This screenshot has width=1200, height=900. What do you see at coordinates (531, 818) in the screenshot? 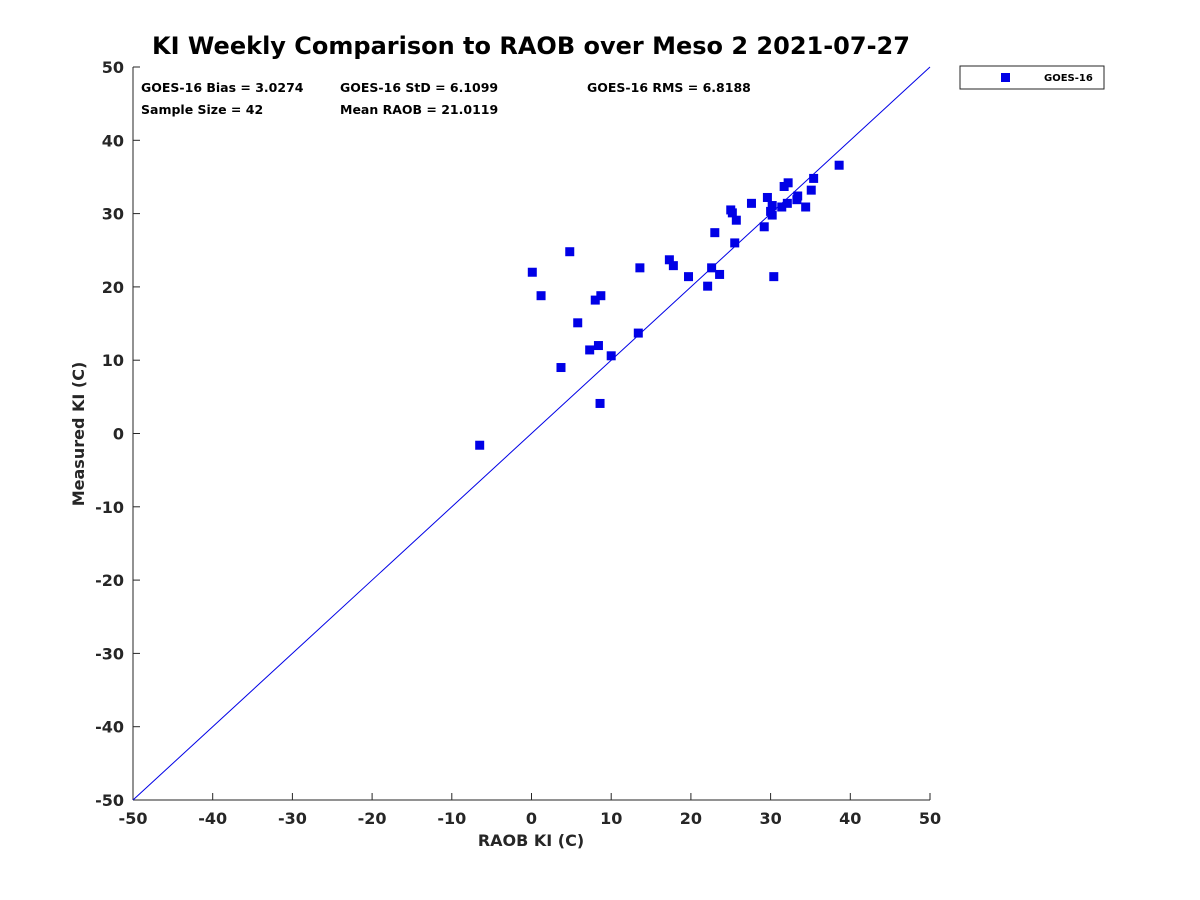
I see `x-tick-label: 0` at bounding box center [531, 818].